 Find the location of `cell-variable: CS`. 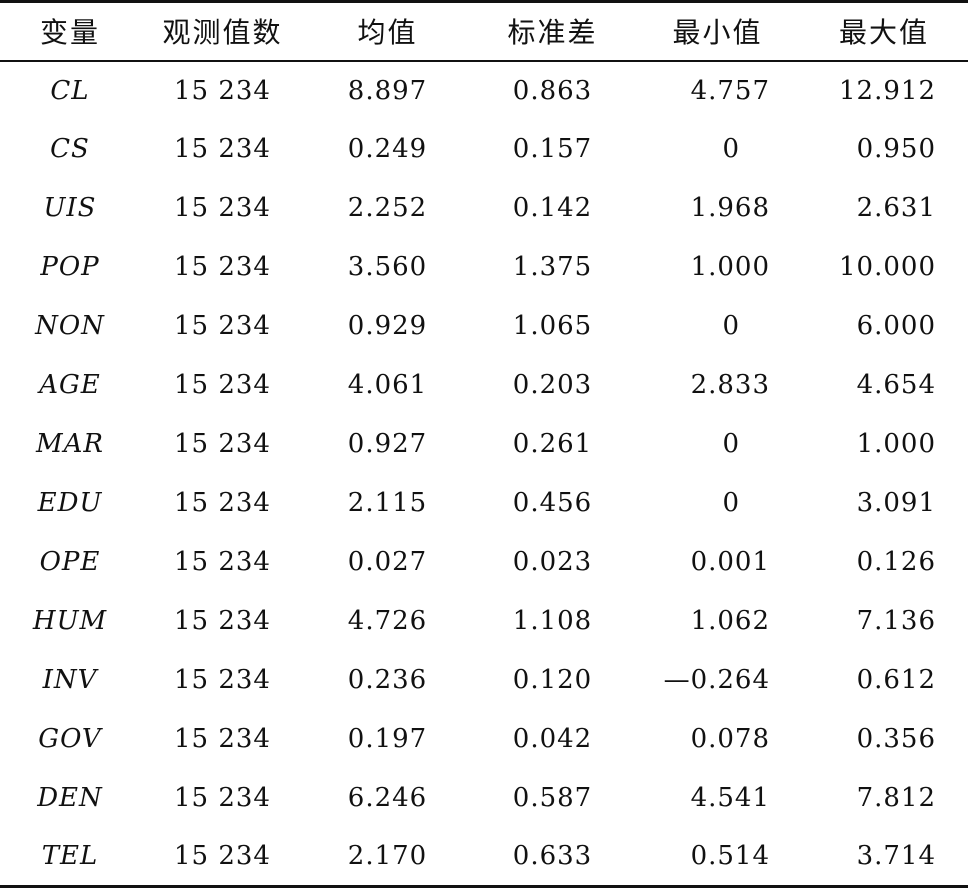

cell-variable: CS is located at coordinates (70, 149).